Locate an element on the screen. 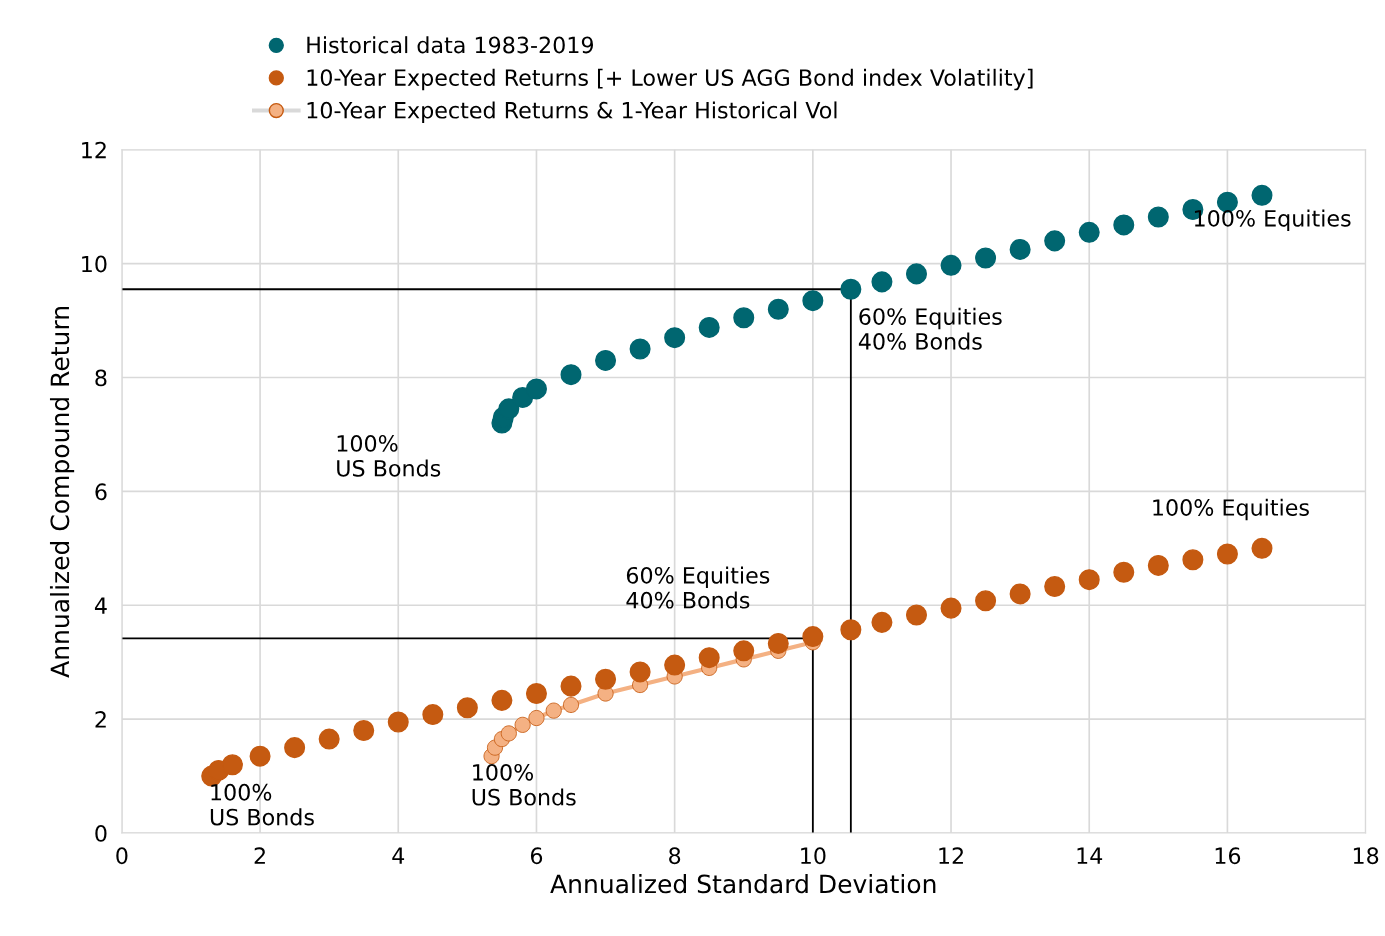 The width and height of the screenshot is (1385, 936). x-tick-label: 0 is located at coordinates (122, 856).